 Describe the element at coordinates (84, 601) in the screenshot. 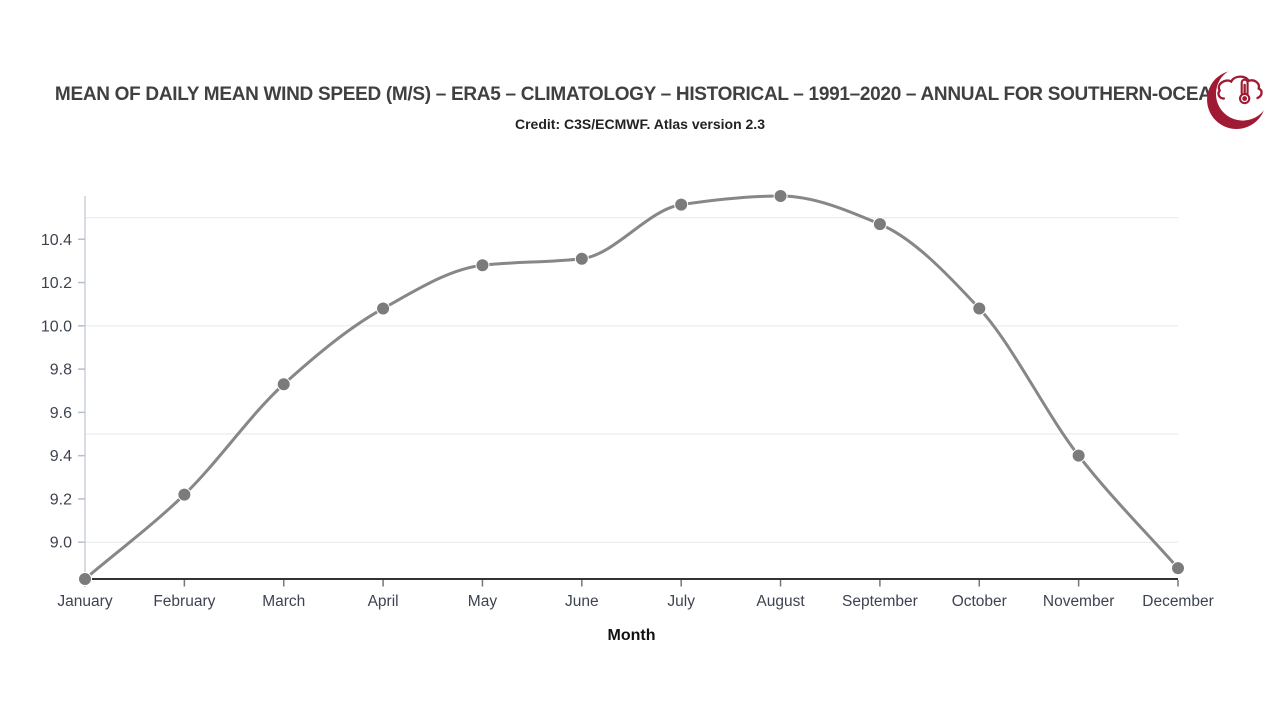

I see `x-tick-label-january: January` at that location.